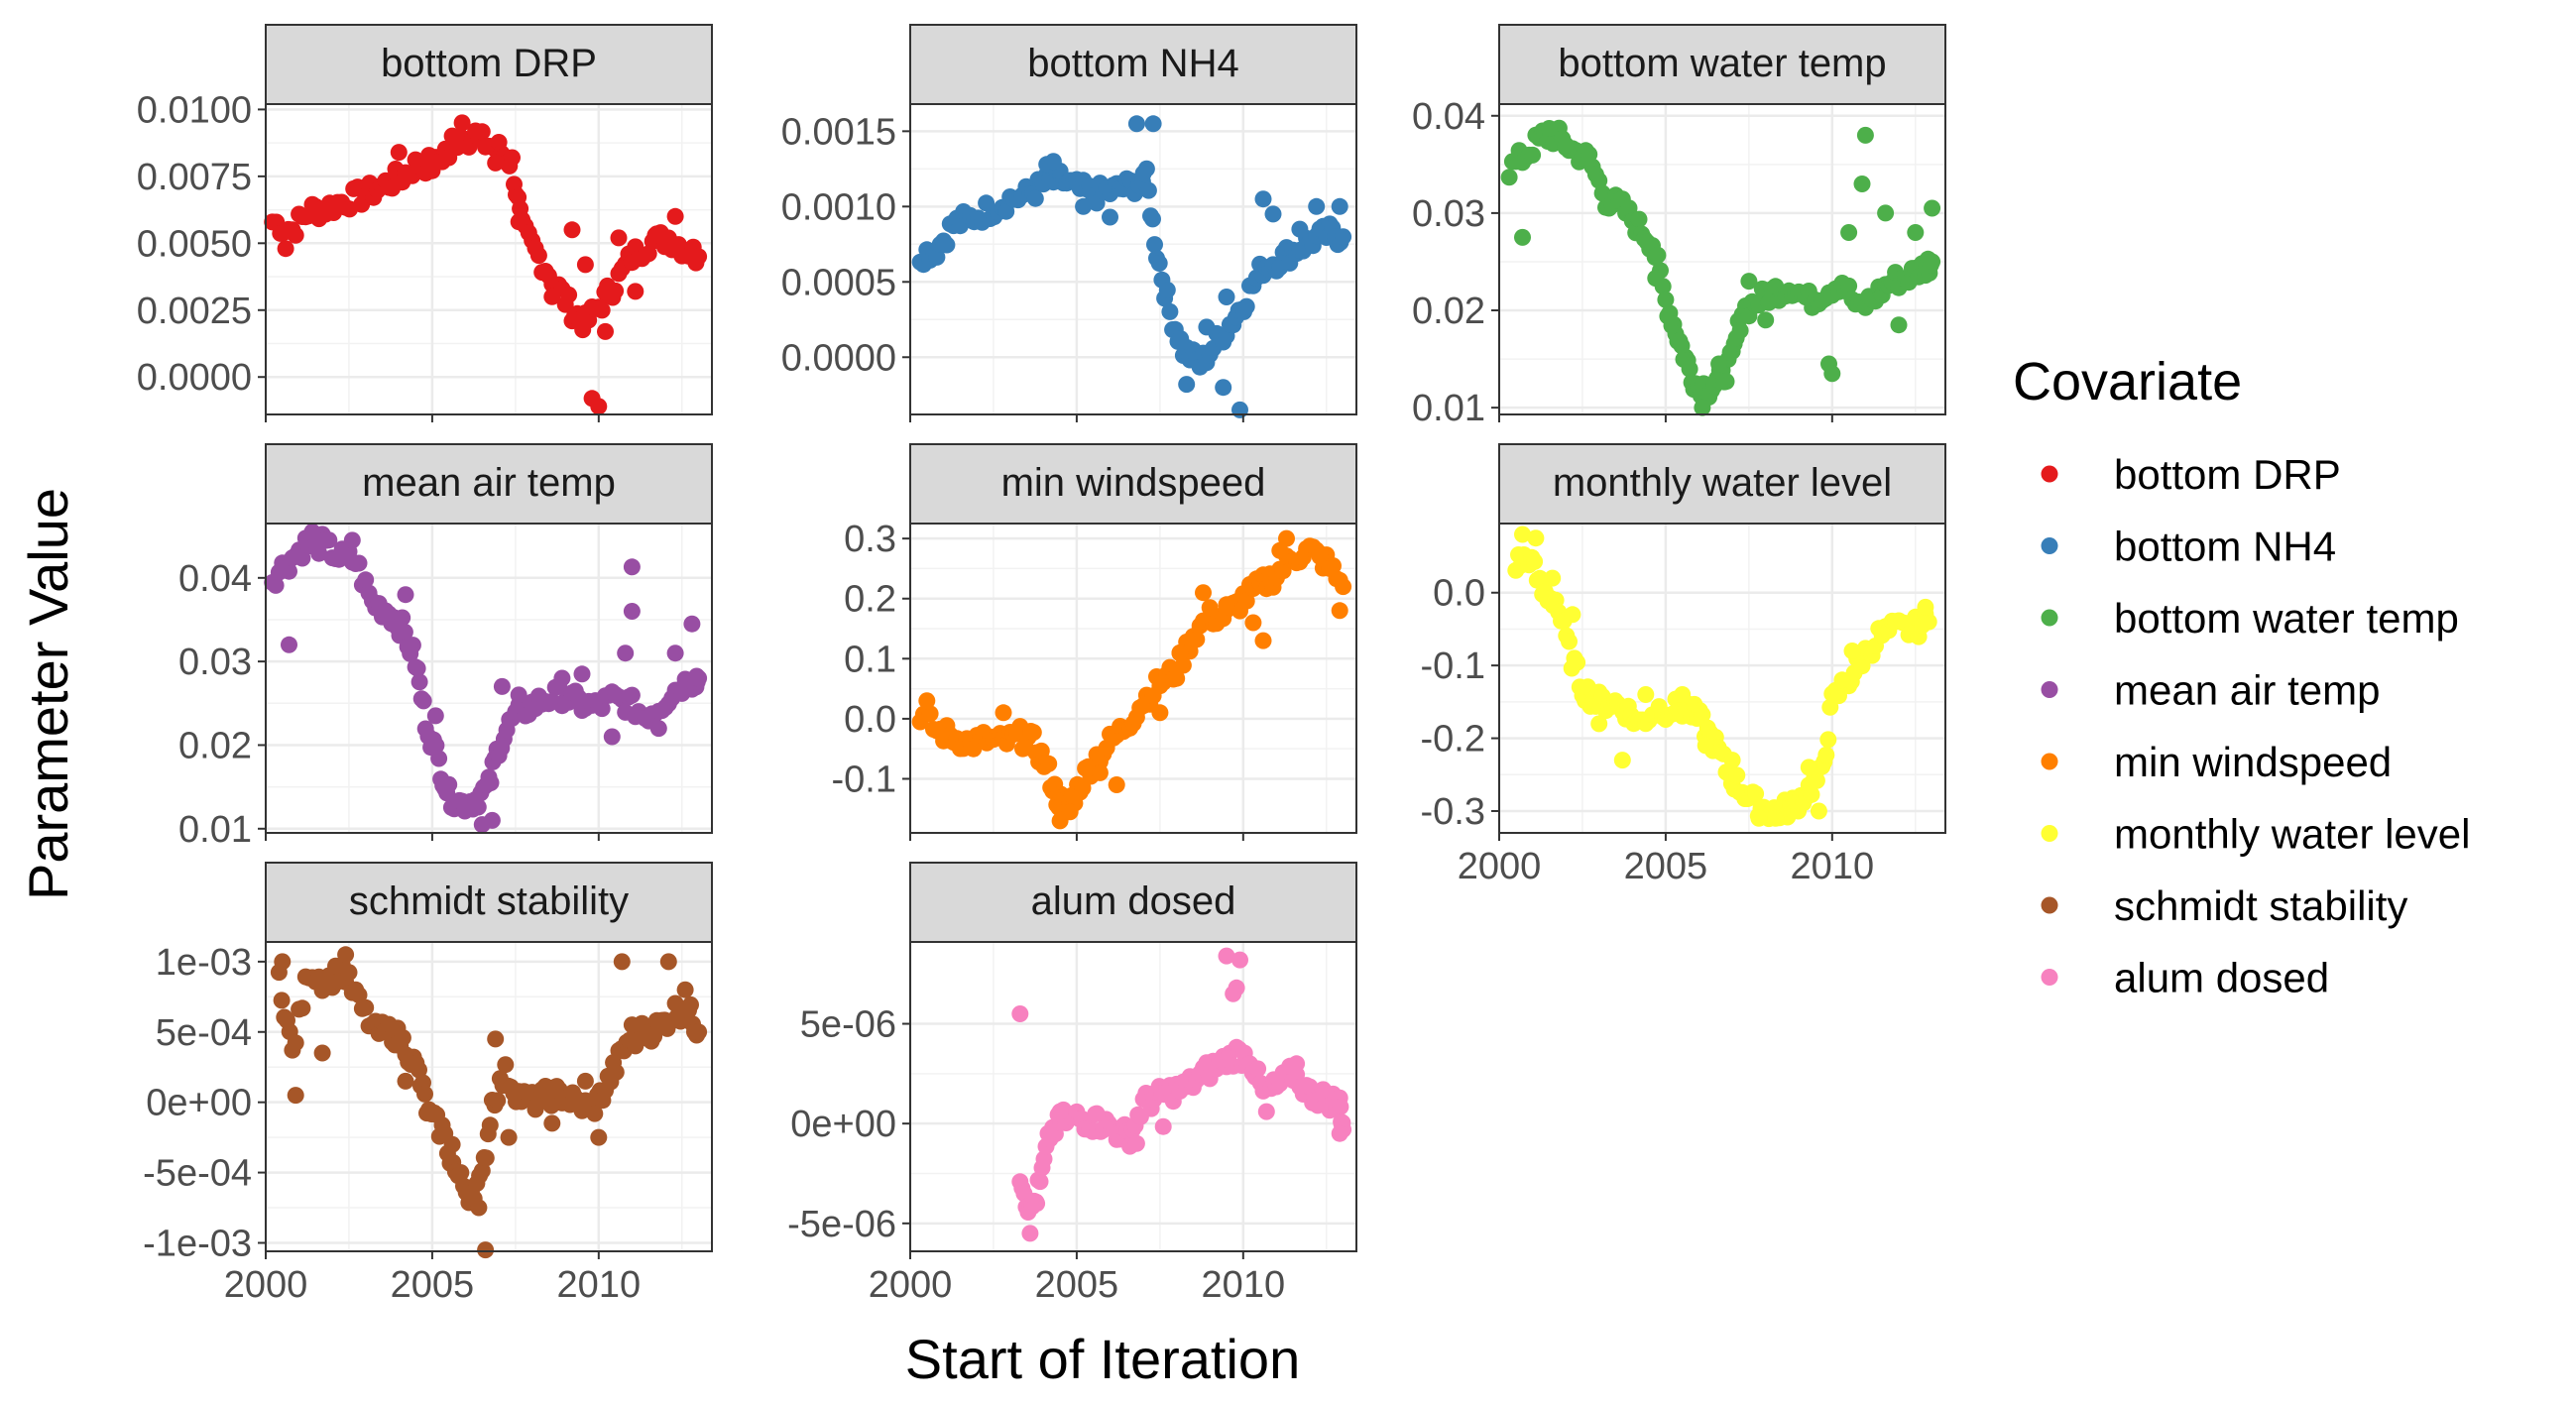  What do you see at coordinates (1448, 117) in the screenshot?
I see `y-tick-label: 0.04` at bounding box center [1448, 117].